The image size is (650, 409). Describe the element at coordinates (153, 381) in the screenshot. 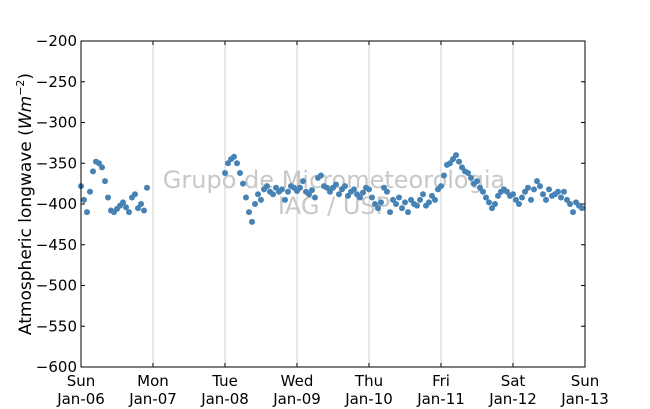

I see `x-tick-label-day: Mon` at that location.